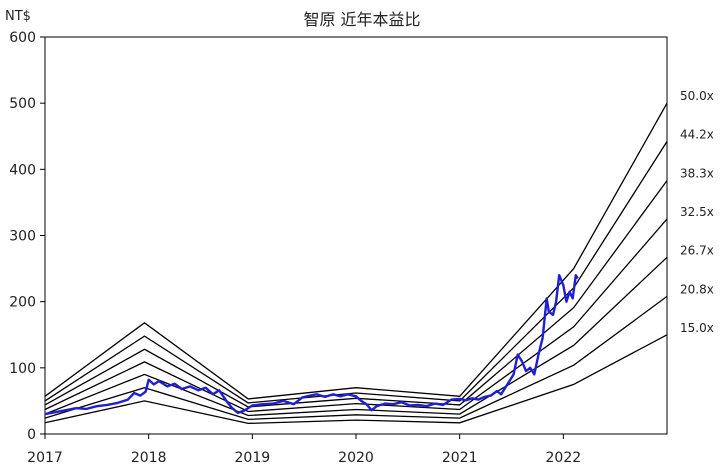 The width and height of the screenshot is (720, 470). Describe the element at coordinates (22, 38) in the screenshot. I see `y-tick-label: 600` at that location.